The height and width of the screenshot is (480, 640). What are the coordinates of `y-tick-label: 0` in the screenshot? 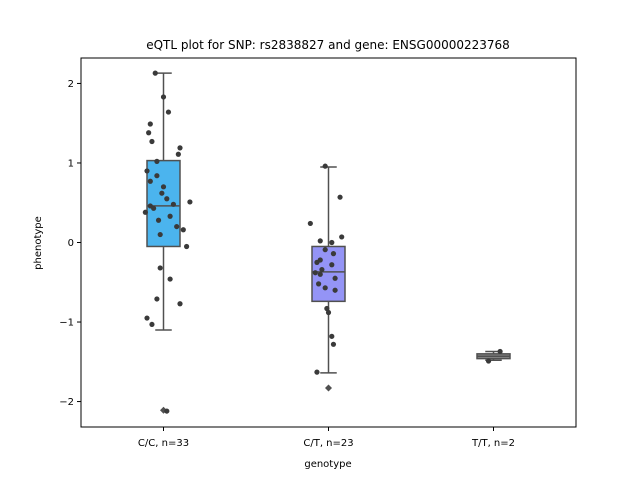 It's located at (71, 243).